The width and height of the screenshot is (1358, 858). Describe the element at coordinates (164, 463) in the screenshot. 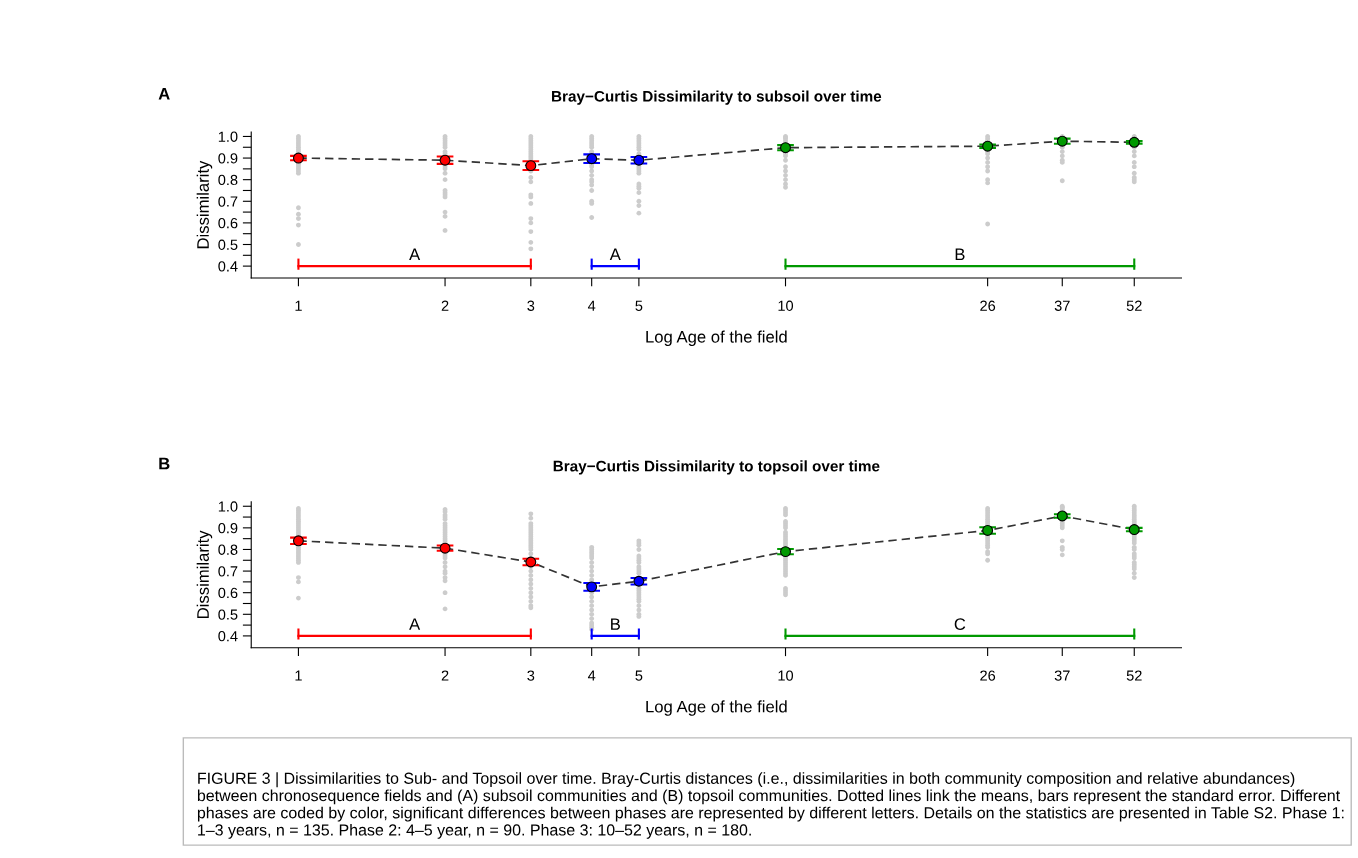

I see `text: B` at that location.